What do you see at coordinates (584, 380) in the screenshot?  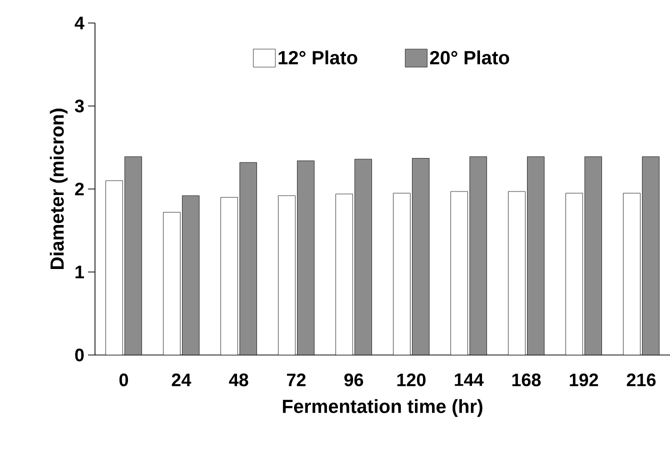 I see `x-tick-label: 192` at bounding box center [584, 380].